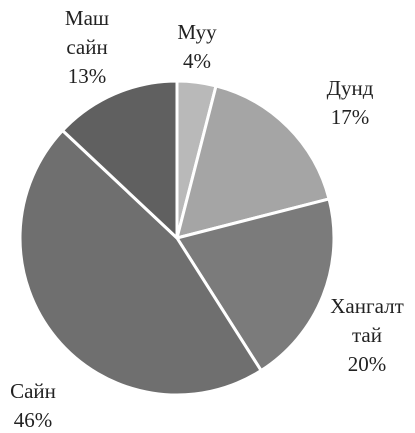 This screenshot has height=433, width=415. I want to click on value-label: 4%, so click(197, 61).